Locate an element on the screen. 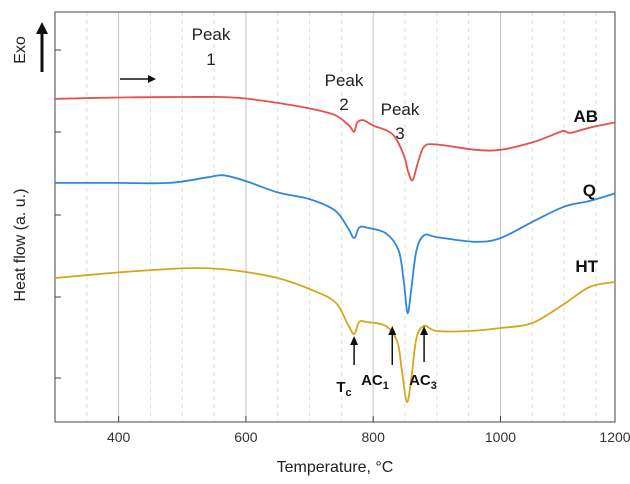  marker-label-sub: c is located at coordinates (349, 393).